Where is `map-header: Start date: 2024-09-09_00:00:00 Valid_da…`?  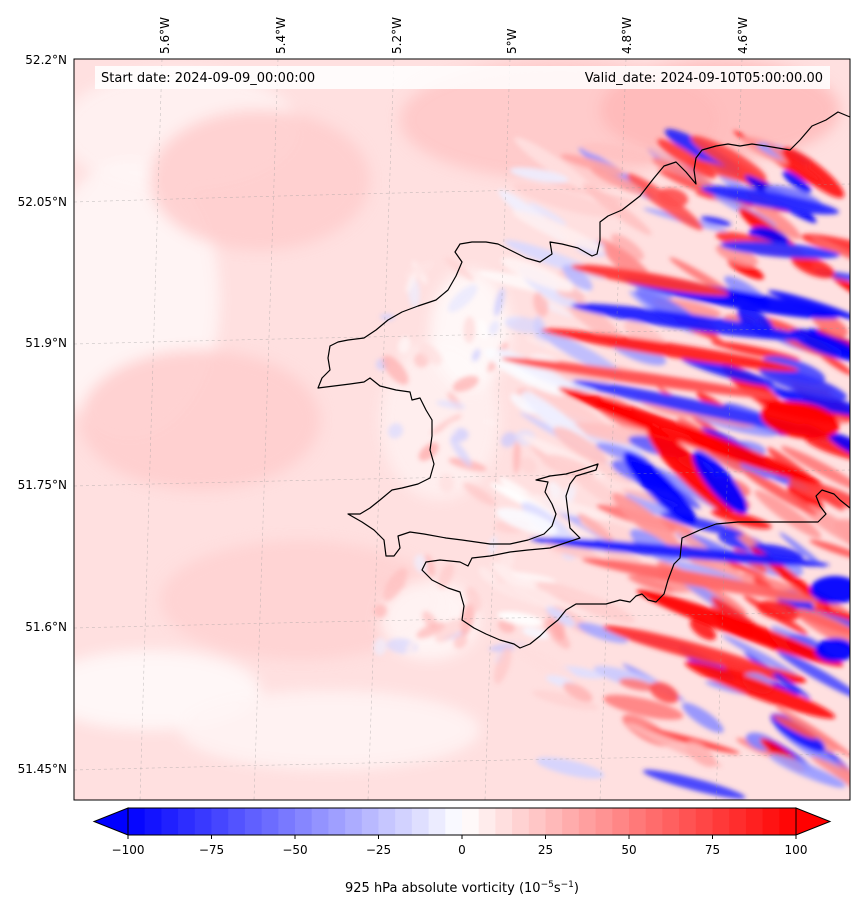 map-header: Start date: 2024-09-09_00:00:00 Valid_da… is located at coordinates (462, 77).